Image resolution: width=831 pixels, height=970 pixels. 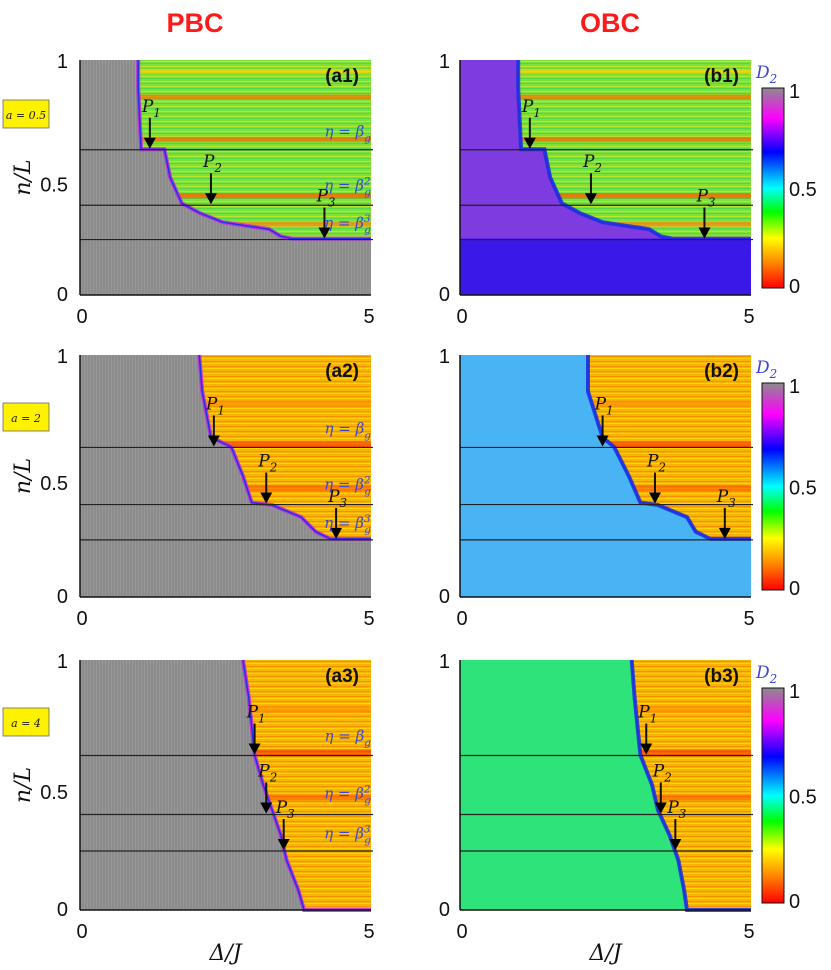 What do you see at coordinates (342, 371) in the screenshot?
I see `panel-label-a2: (a2)` at bounding box center [342, 371].